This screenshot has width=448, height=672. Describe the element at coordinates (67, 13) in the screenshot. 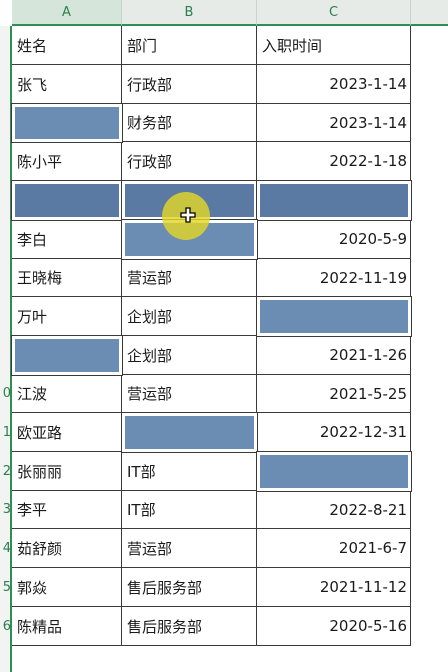

I see `column-header-a: A` at that location.